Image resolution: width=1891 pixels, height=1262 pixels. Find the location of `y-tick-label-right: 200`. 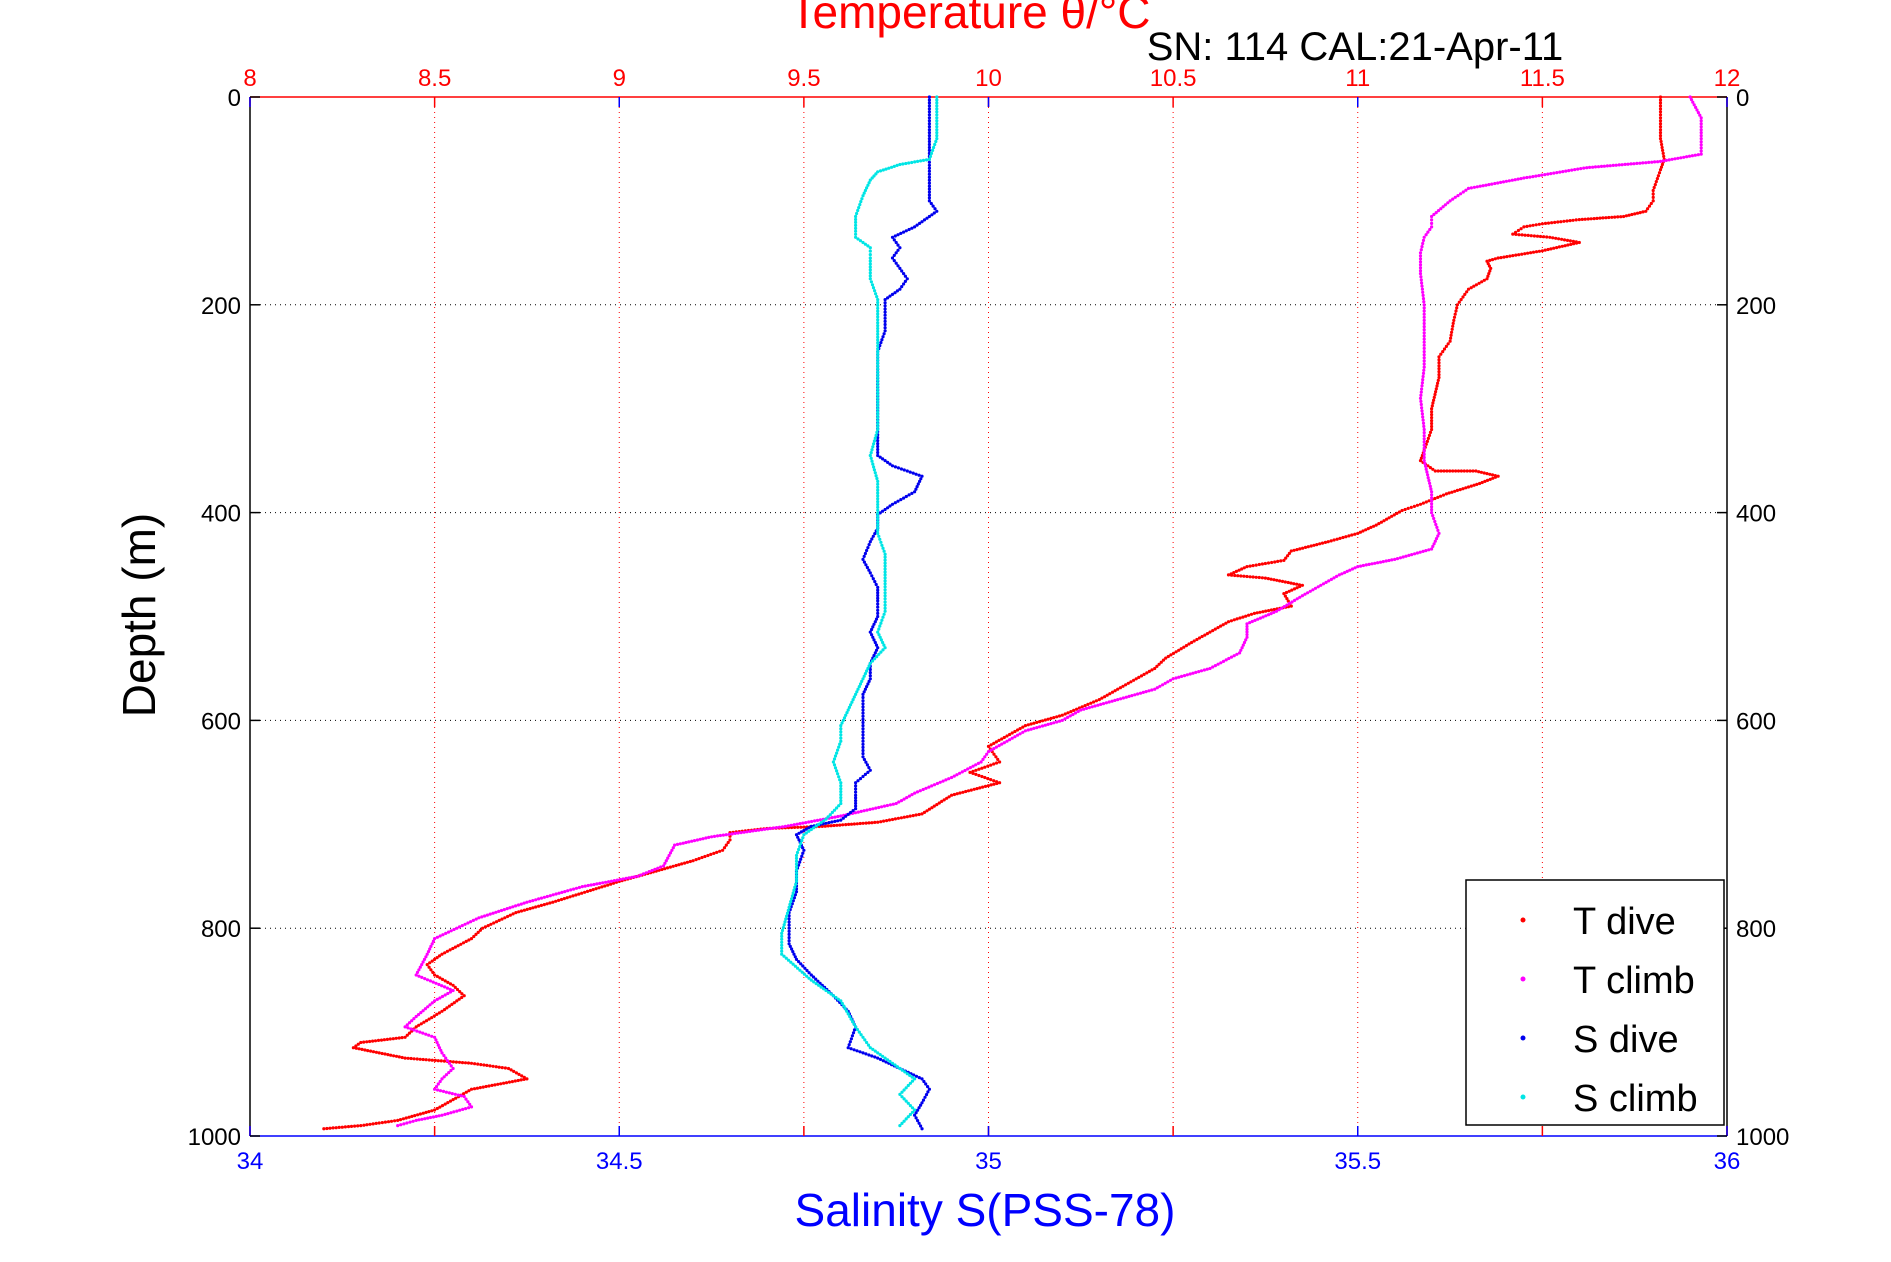

y-tick-label-right: 200 is located at coordinates (1756, 306).